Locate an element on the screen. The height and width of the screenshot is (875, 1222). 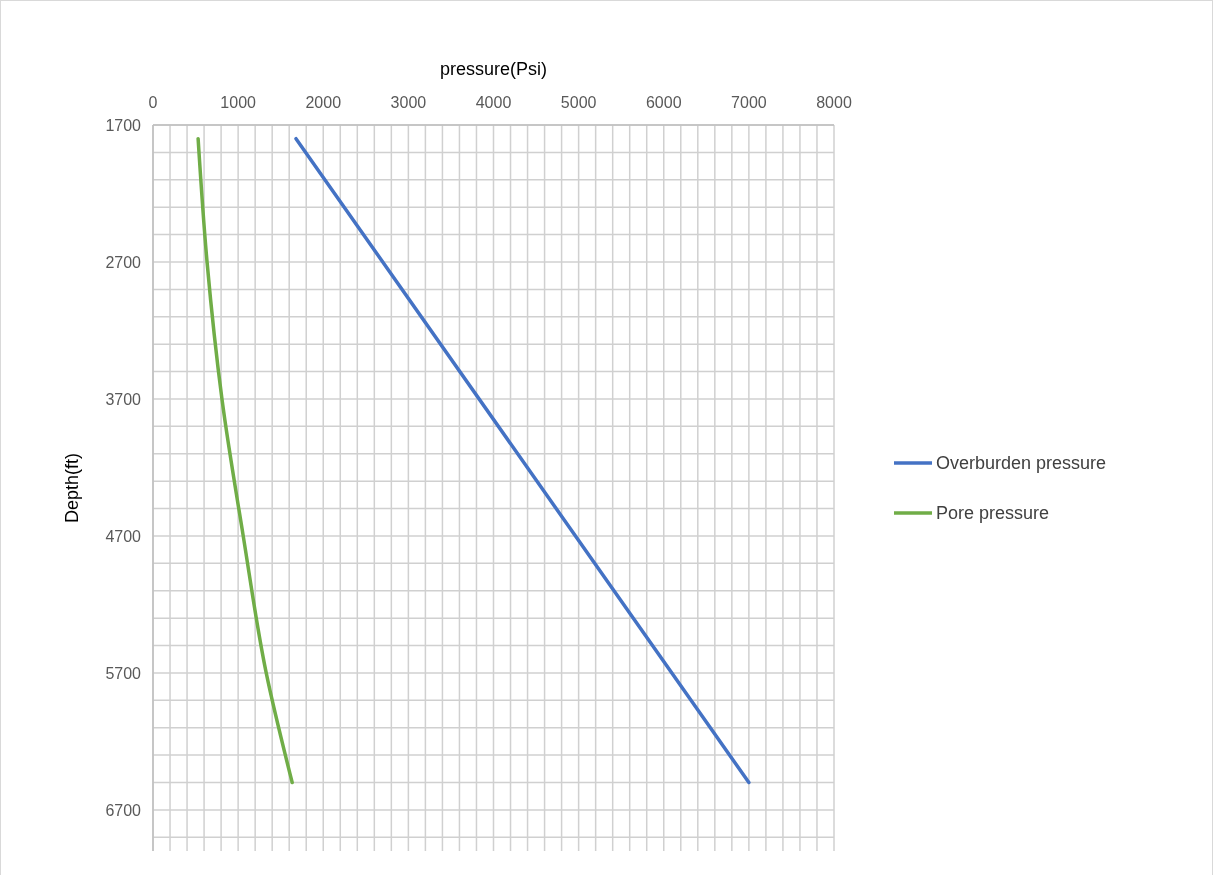
legend-label: Overburden pressure is located at coordinates (1021, 463).